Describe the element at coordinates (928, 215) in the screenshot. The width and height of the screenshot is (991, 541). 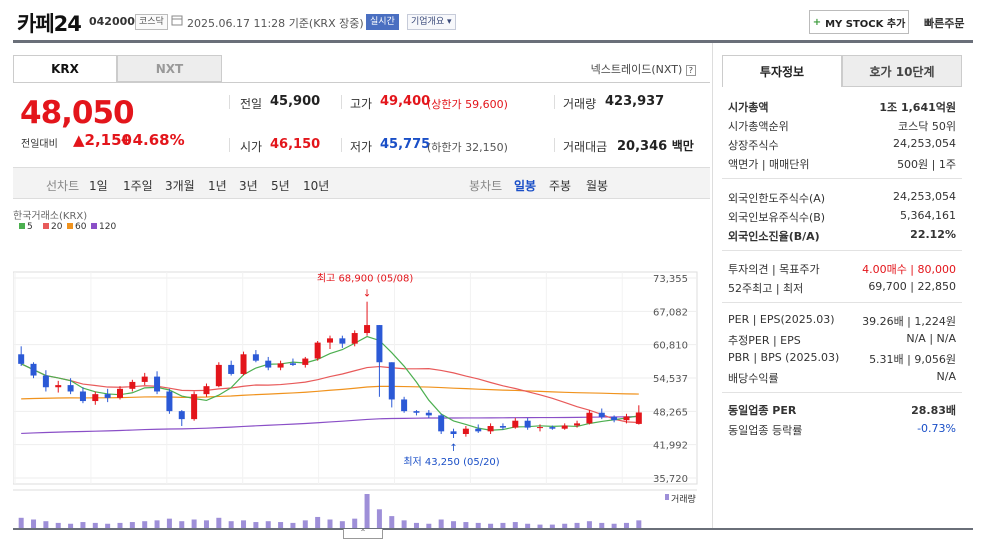
I see `info-value: 5,364,161` at that location.